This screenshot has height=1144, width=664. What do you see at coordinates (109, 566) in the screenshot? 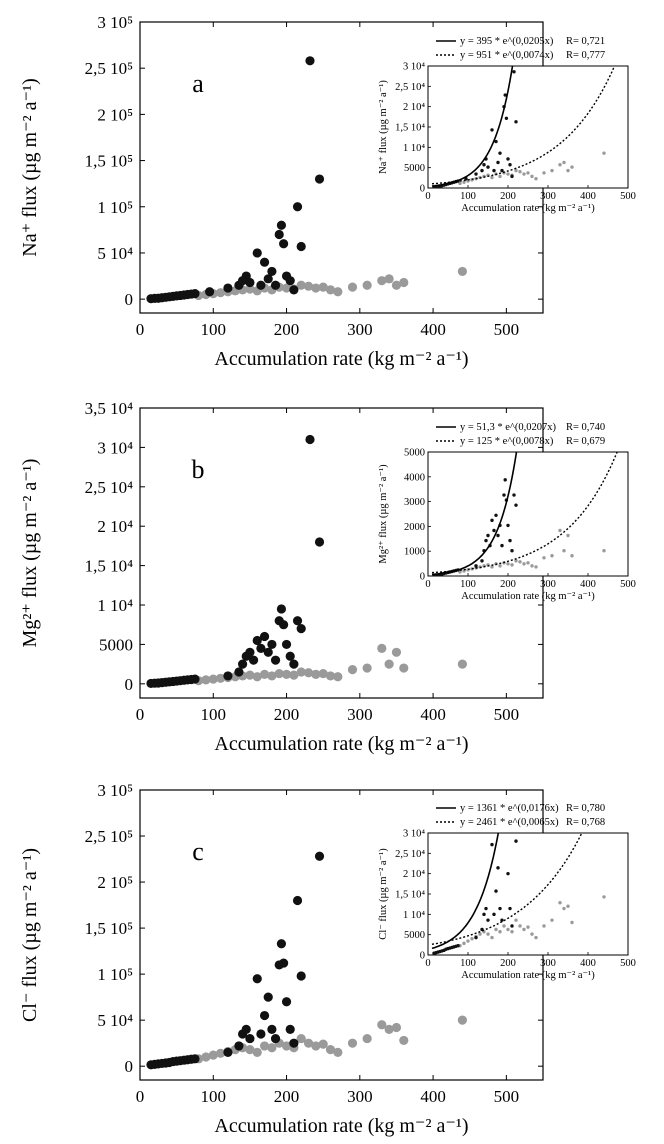
I see `y-tick-label: 1,5 10⁴` at bounding box center [109, 566].